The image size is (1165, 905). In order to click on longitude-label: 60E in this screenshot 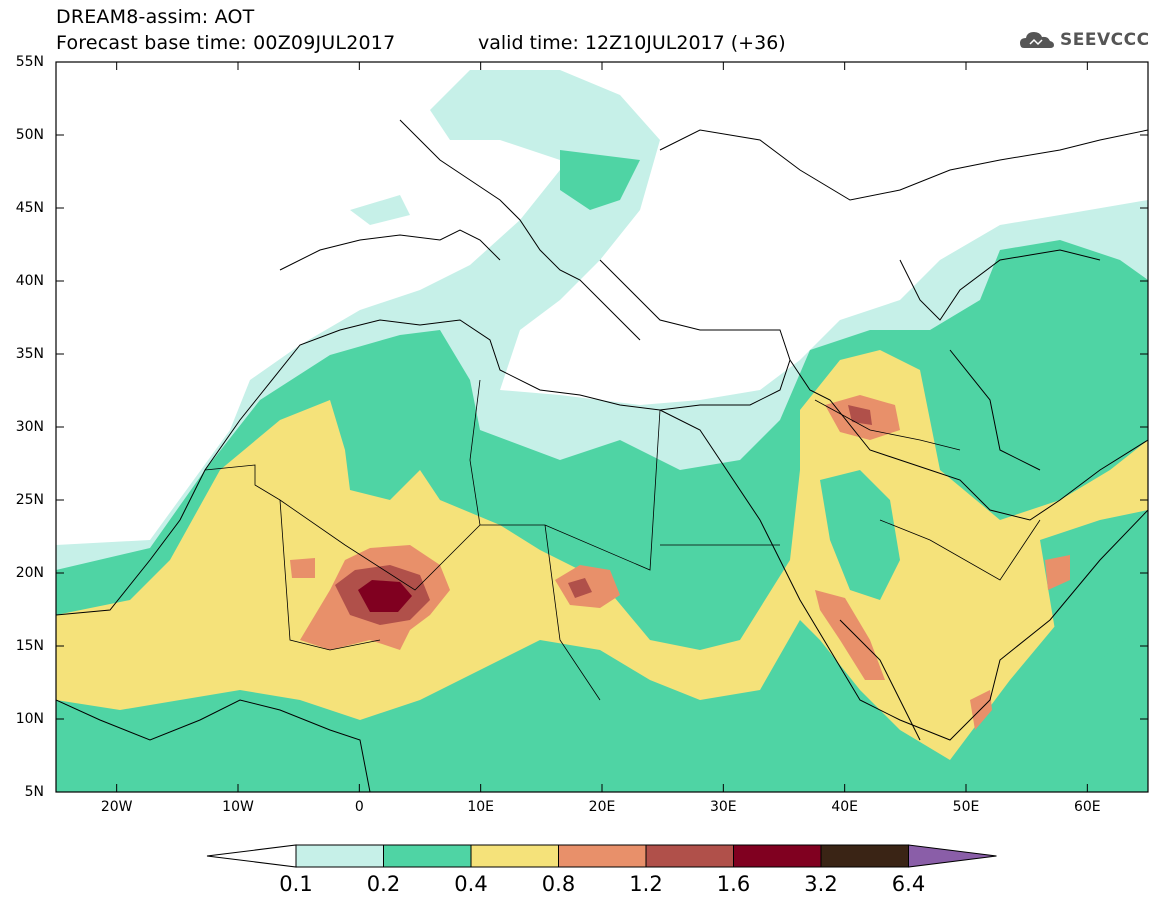, I will do `click(1087, 807)`.